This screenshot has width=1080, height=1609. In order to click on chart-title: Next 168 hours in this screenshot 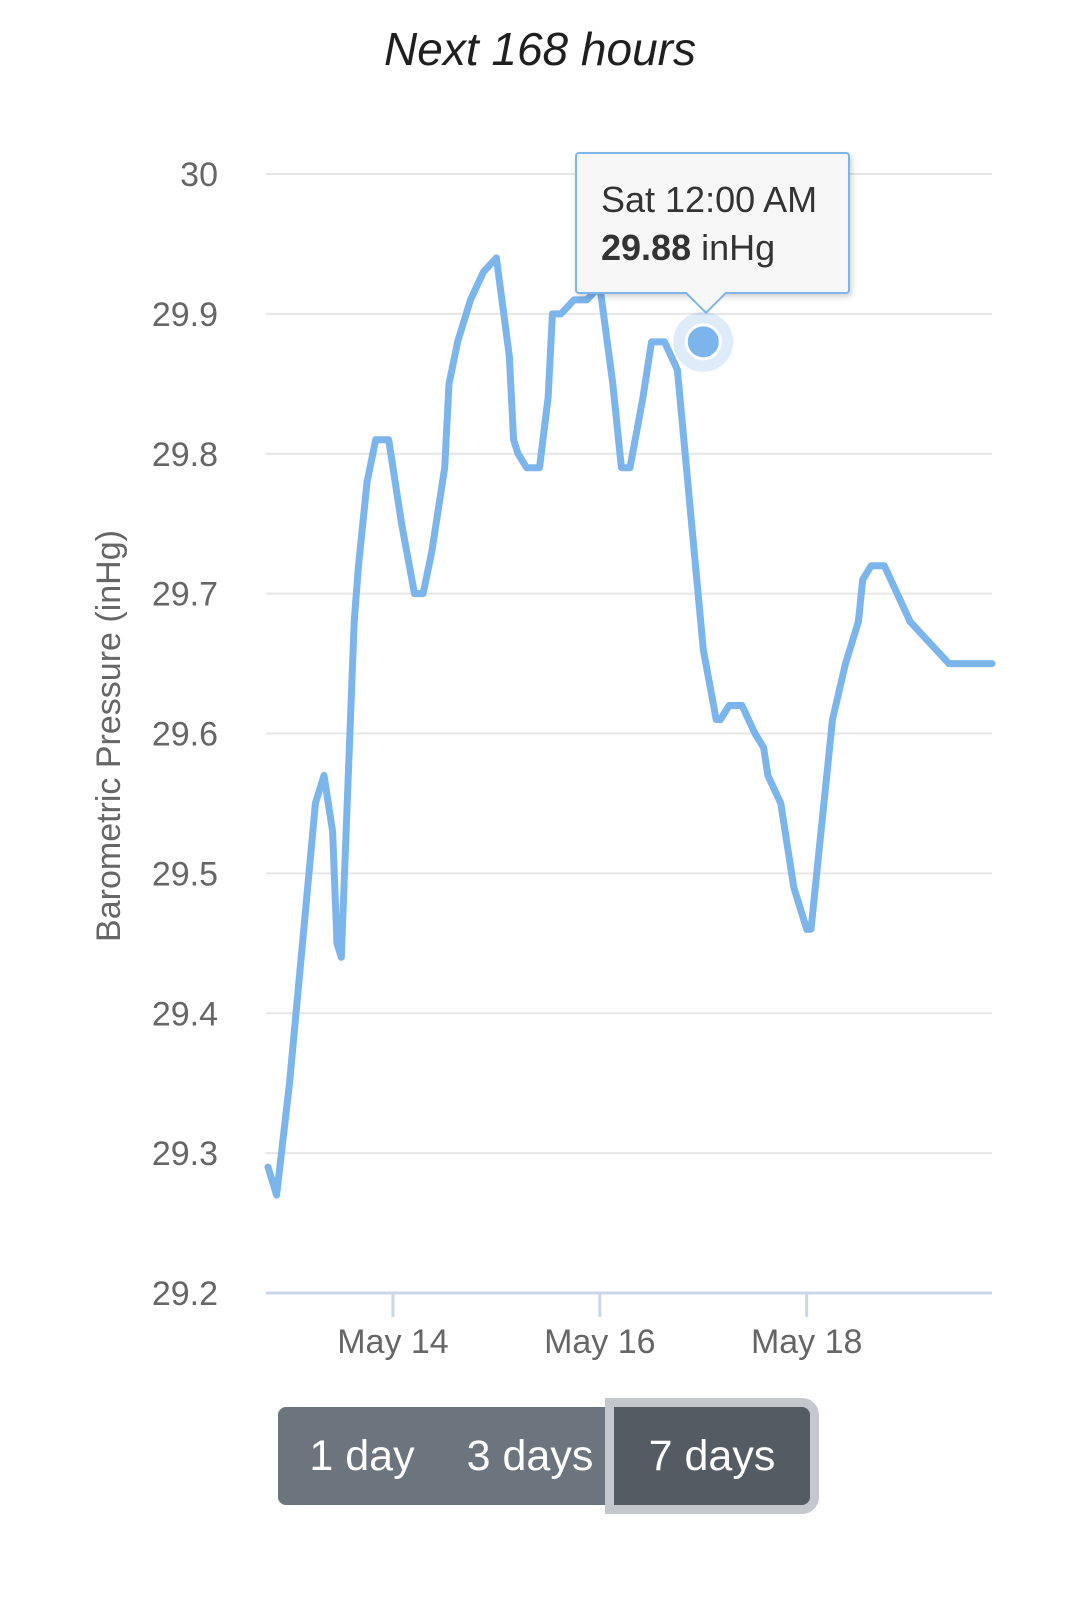, I will do `click(540, 49)`.